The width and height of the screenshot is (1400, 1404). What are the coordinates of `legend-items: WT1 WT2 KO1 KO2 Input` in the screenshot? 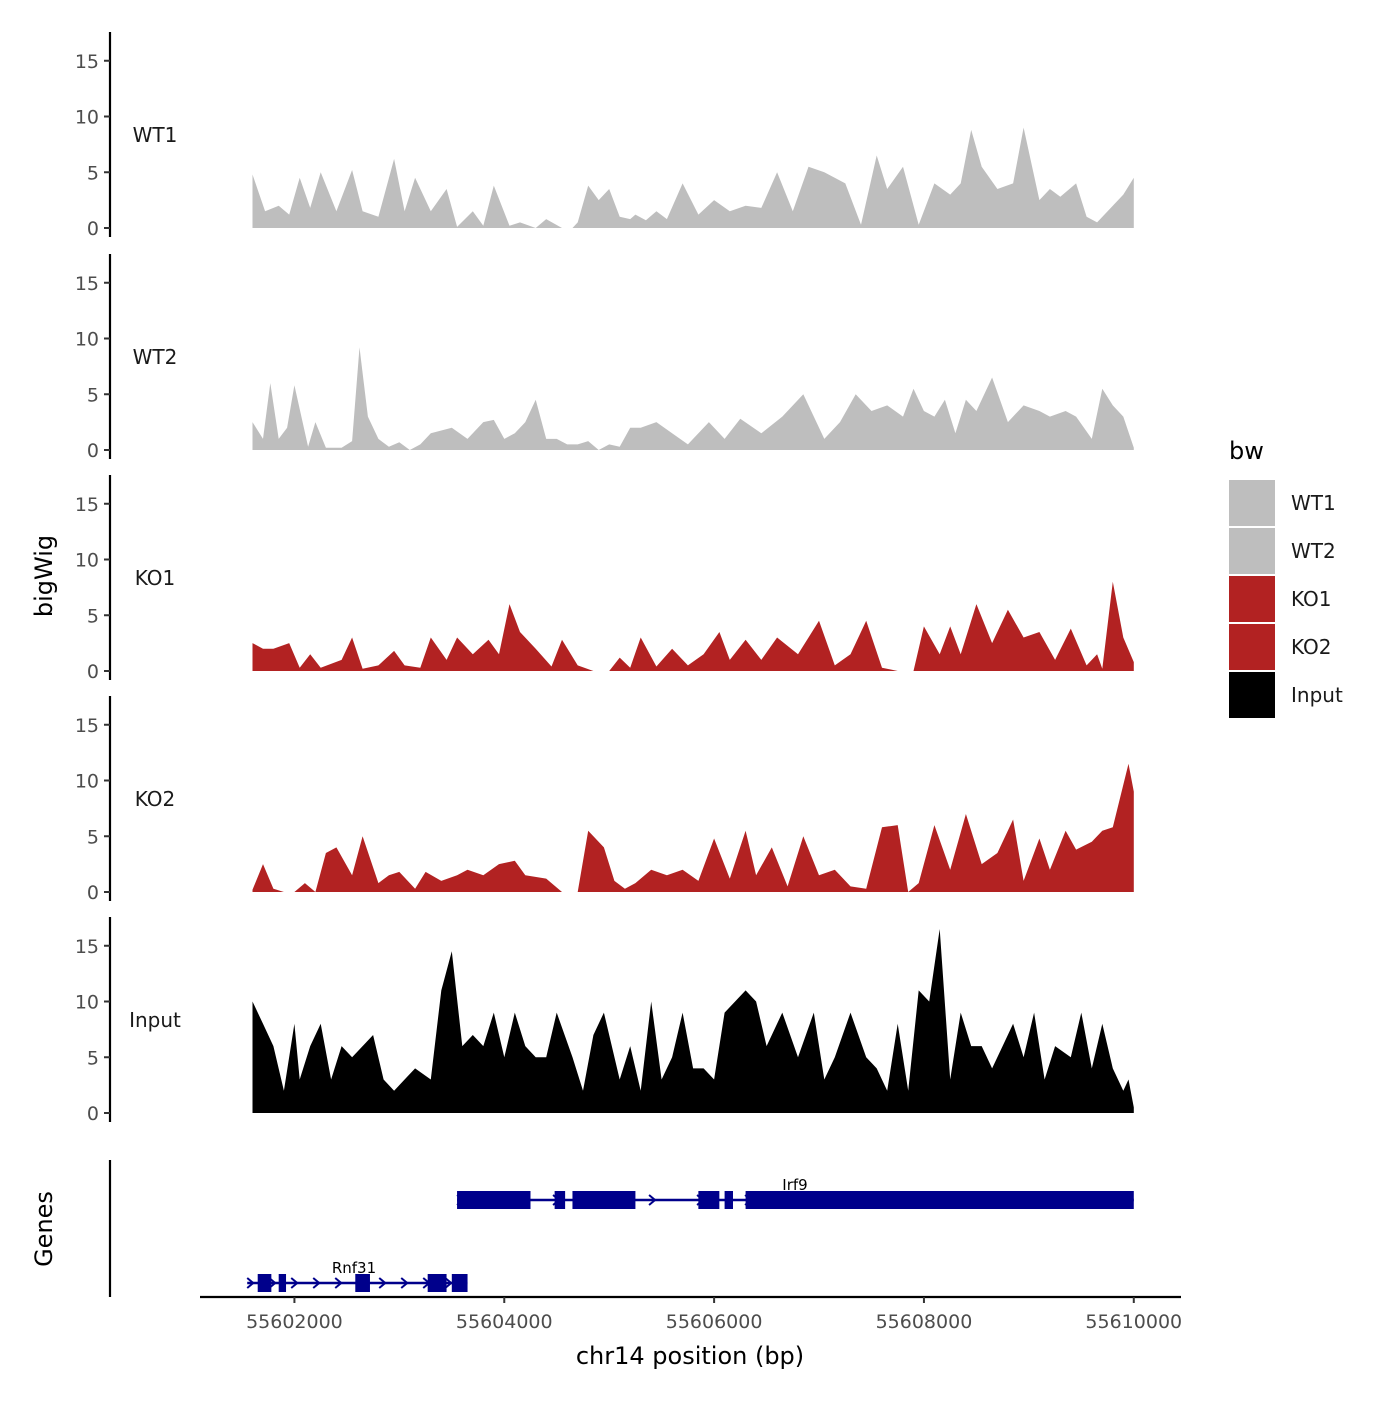 It's located at (1286, 599).